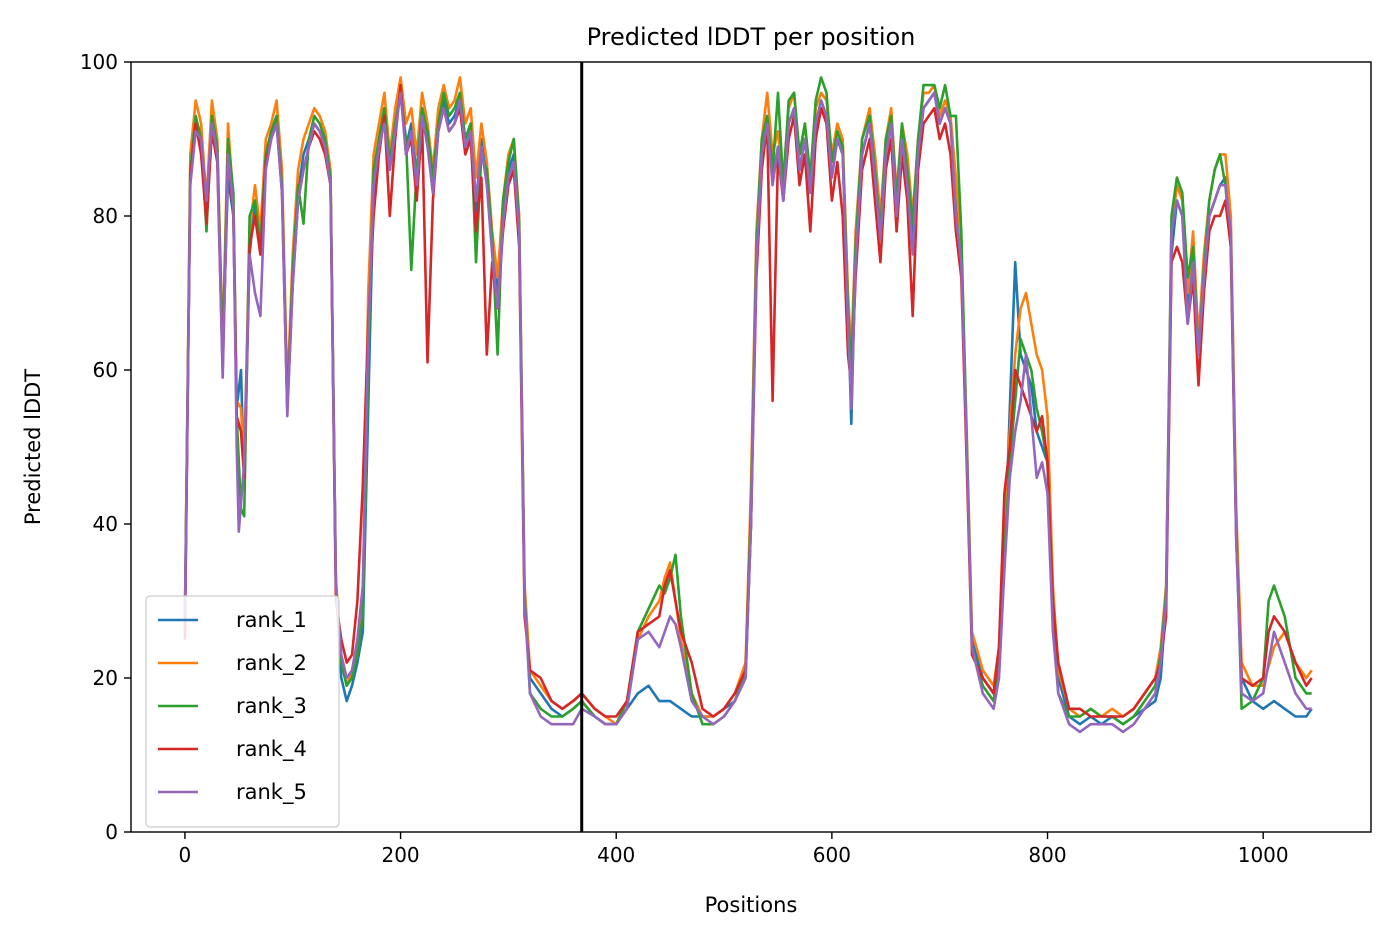 This screenshot has height=939, width=1391. What do you see at coordinates (1263, 855) in the screenshot?
I see `x-tick-label: 1000` at bounding box center [1263, 855].